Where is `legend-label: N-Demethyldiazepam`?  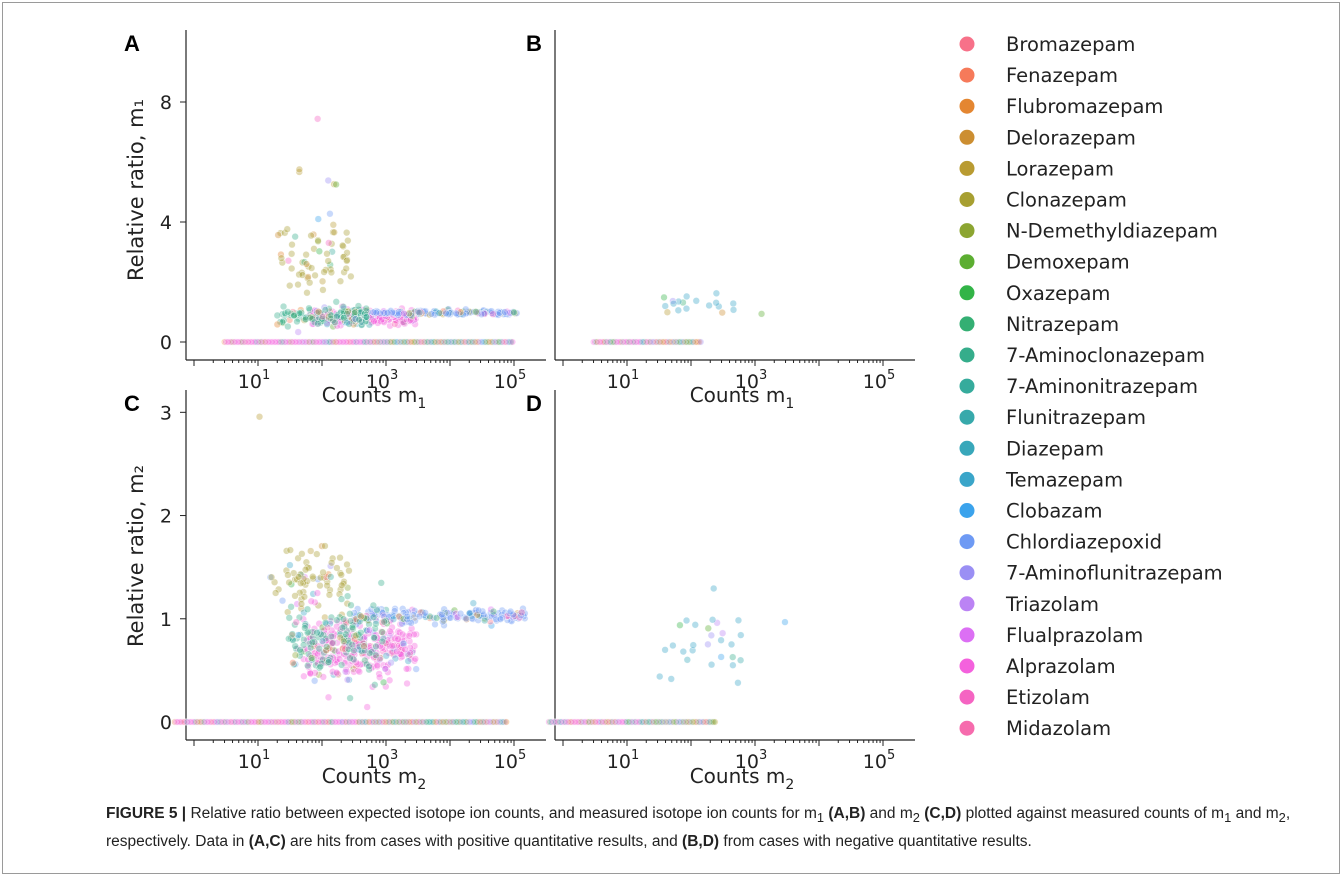 legend-label: N-Demethyldiazepam is located at coordinates (1112, 231).